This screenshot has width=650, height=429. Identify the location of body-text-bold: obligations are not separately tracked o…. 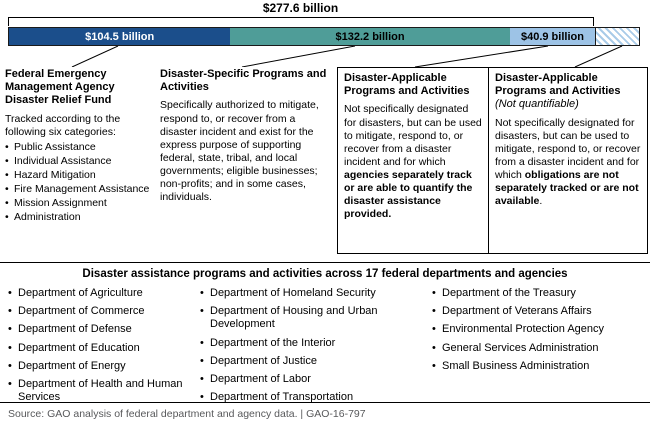
(567, 188).